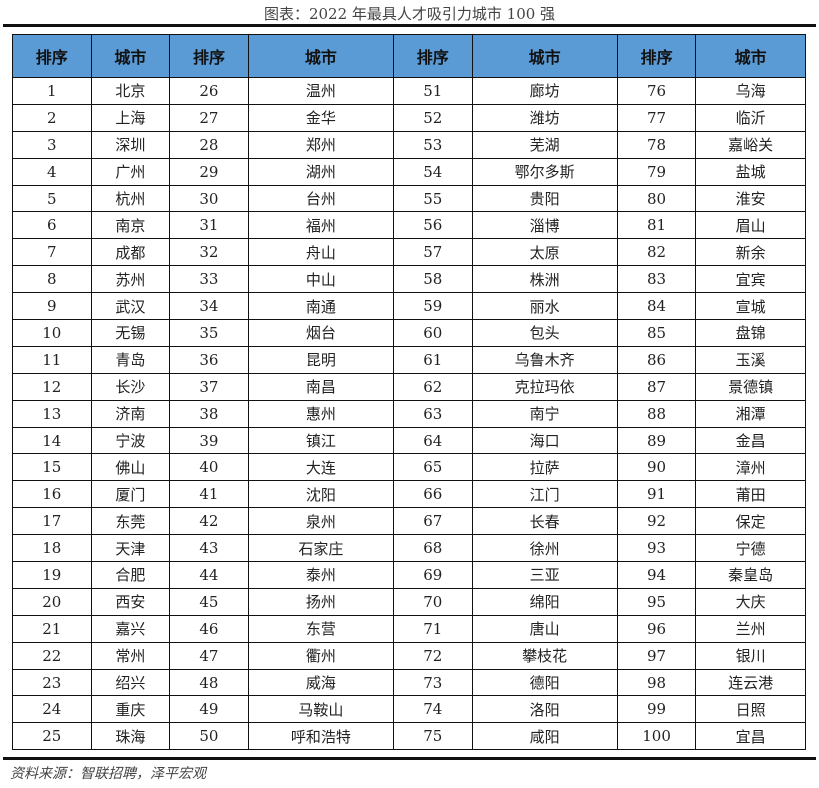 The height and width of the screenshot is (788, 819). Describe the element at coordinates (130, 601) in the screenshot. I see `city-cell: 西安` at that location.